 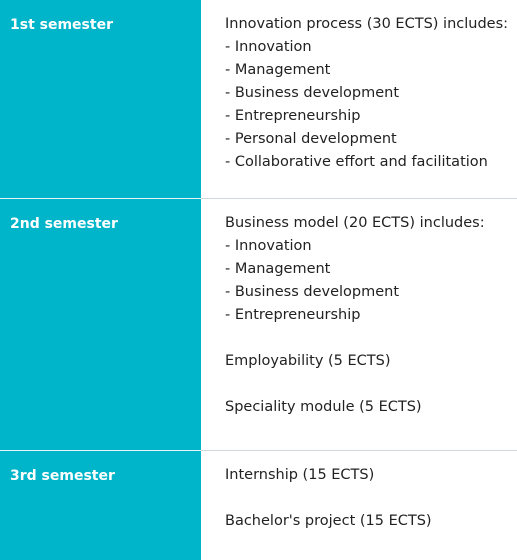 I want to click on semester-3-title: 3rd semester, so click(x=62, y=475).